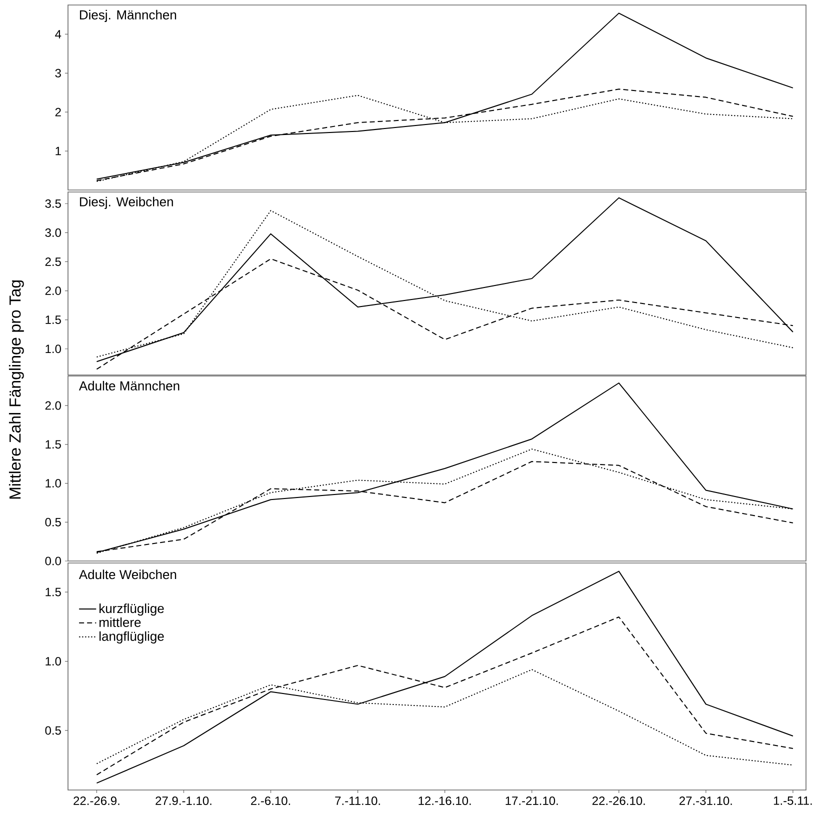  What do you see at coordinates (58, 112) in the screenshot?
I see `y-tick-label: 2` at bounding box center [58, 112].